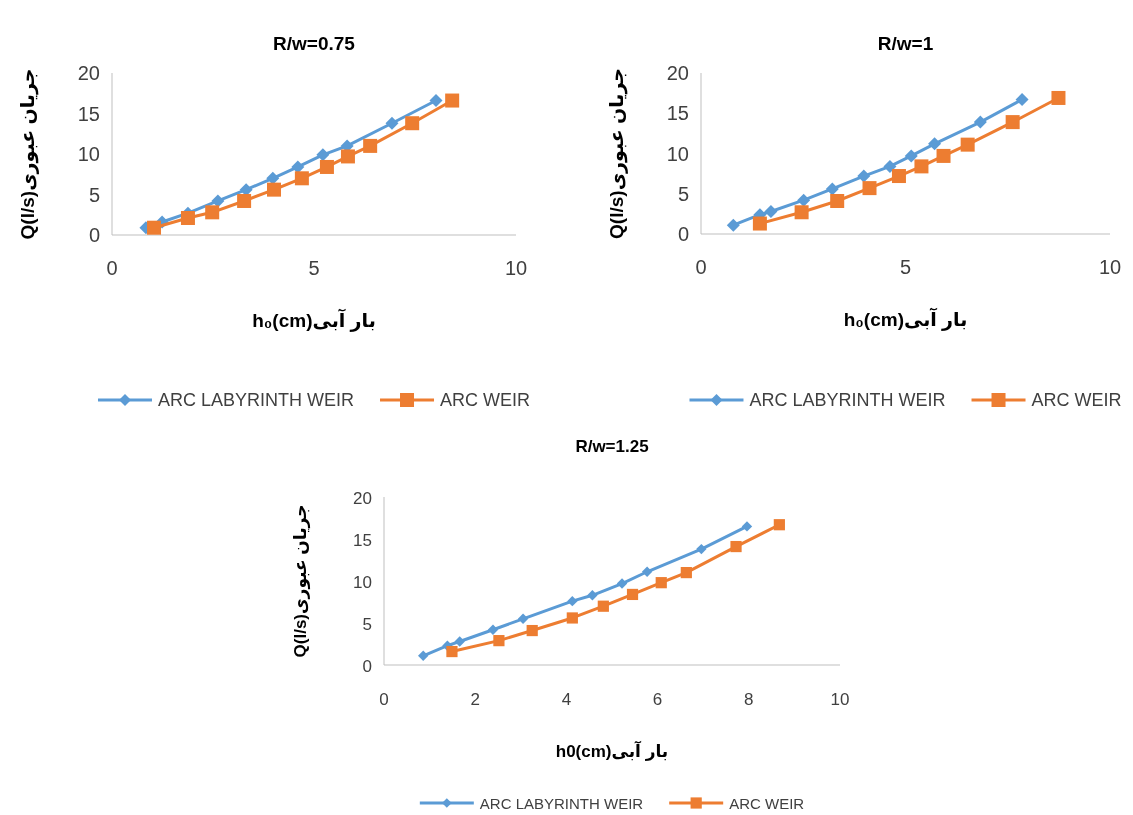  Describe the element at coordinates (314, 43) in the screenshot. I see `chart-title: R/w=0.75` at that location.